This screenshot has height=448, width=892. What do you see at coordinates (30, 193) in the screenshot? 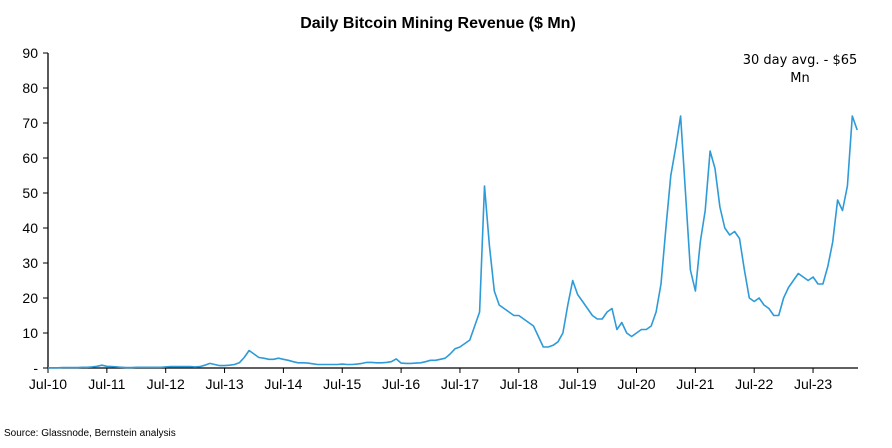
I see `y-tick-label: 50` at bounding box center [30, 193].